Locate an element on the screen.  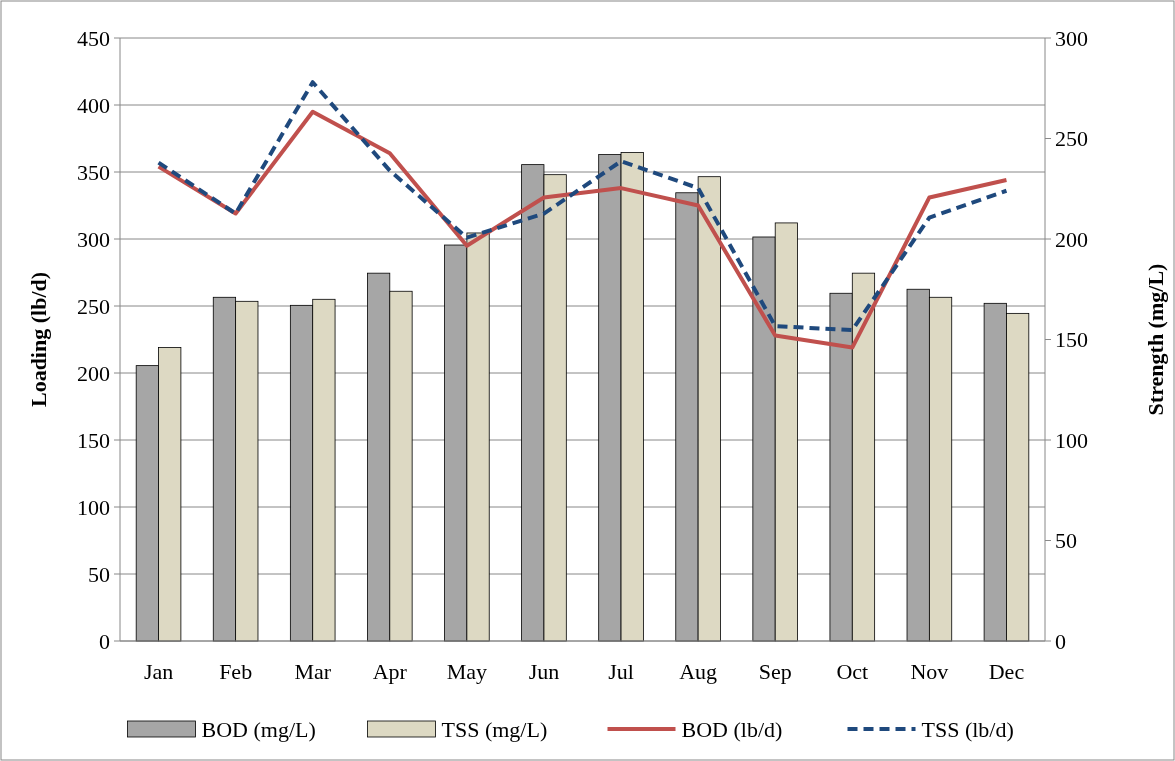
legend-label: BOD (lb/d) is located at coordinates (732, 729).